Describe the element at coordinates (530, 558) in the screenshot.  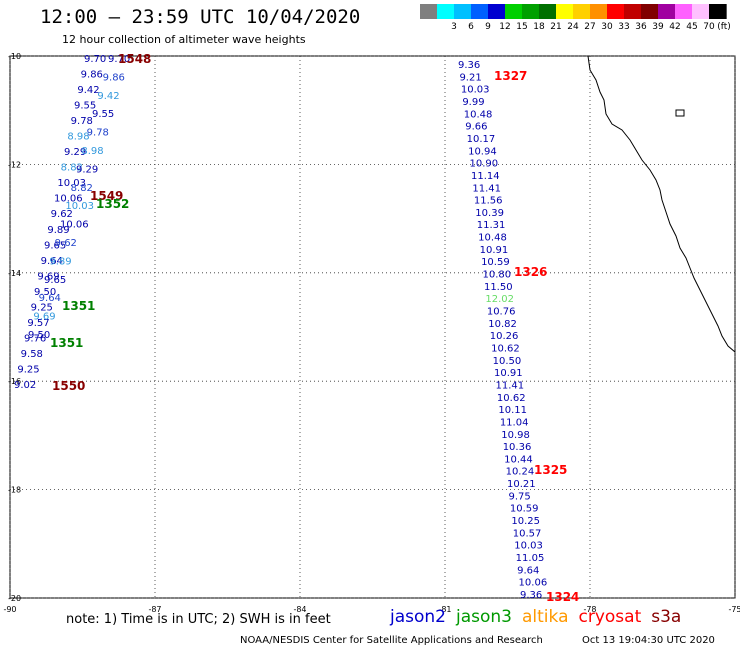
I see `swh-value: 11.05` at that location.